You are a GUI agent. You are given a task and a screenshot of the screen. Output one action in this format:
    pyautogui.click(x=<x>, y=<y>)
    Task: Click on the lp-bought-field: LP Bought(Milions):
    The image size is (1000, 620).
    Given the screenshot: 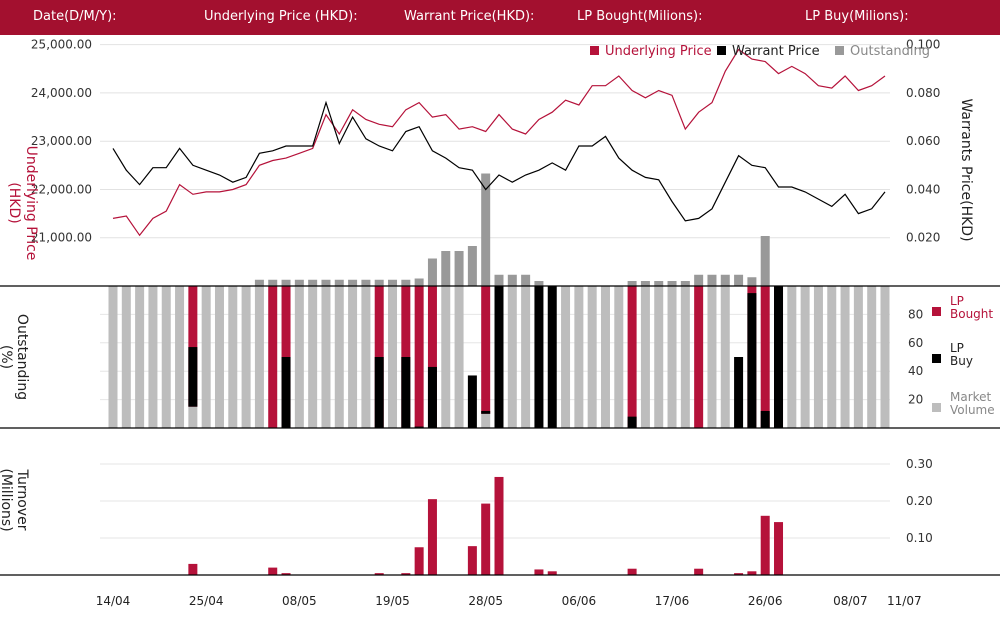 What is the action you would take?
    pyautogui.click(x=640, y=16)
    